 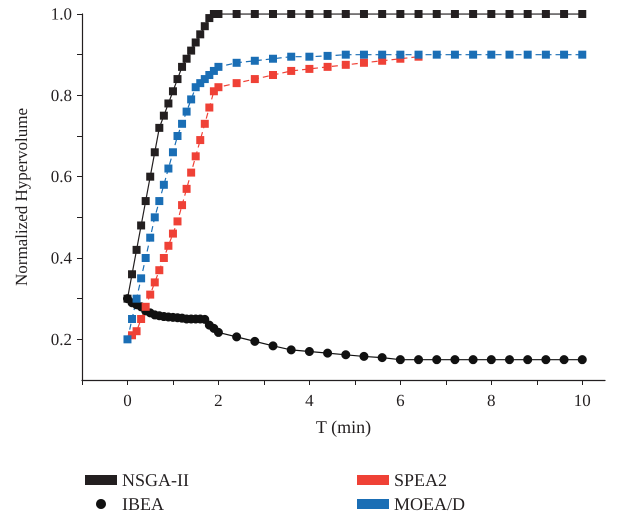 I want to click on y-tick-label: 0.6, so click(x=61, y=176).